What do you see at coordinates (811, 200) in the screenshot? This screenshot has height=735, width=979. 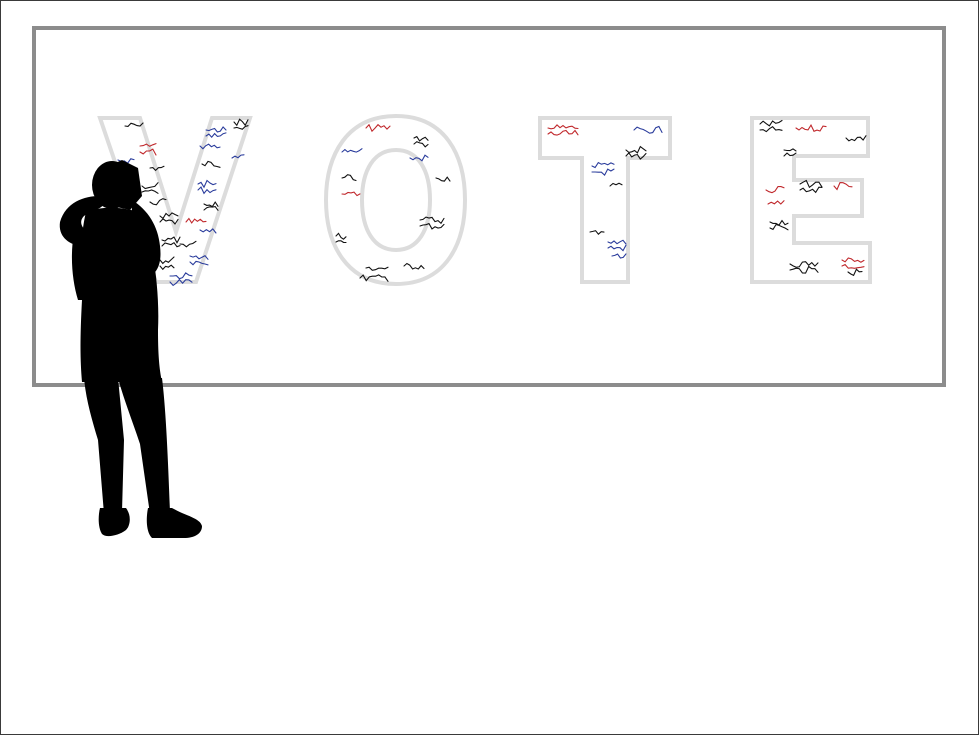 I see `letter-e` at bounding box center [811, 200].